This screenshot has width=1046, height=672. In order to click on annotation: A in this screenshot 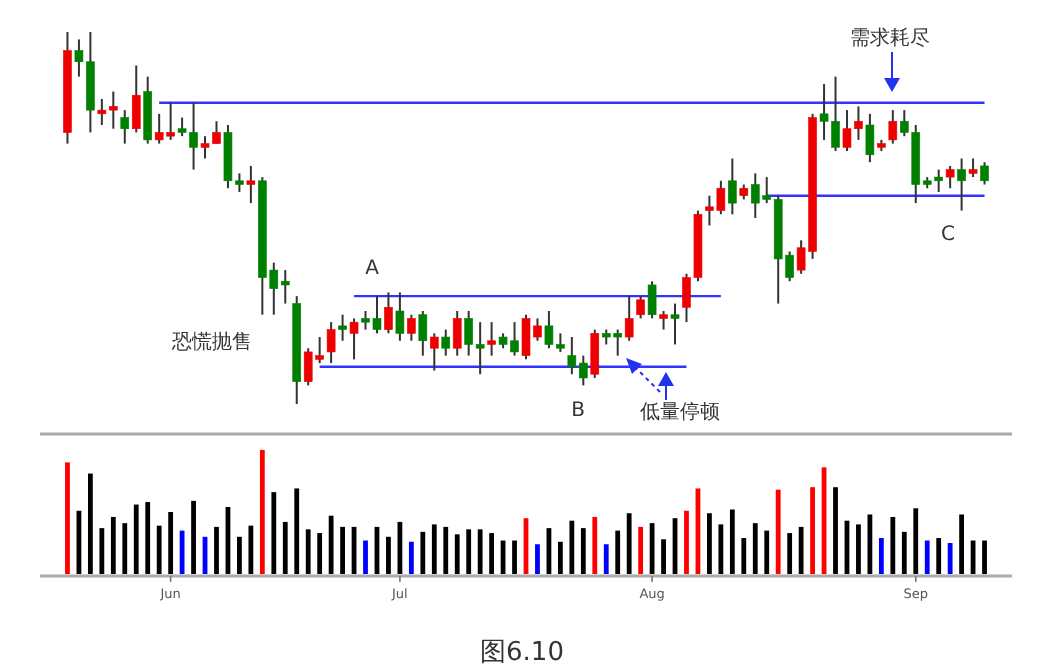, I will do `click(372, 269)`.